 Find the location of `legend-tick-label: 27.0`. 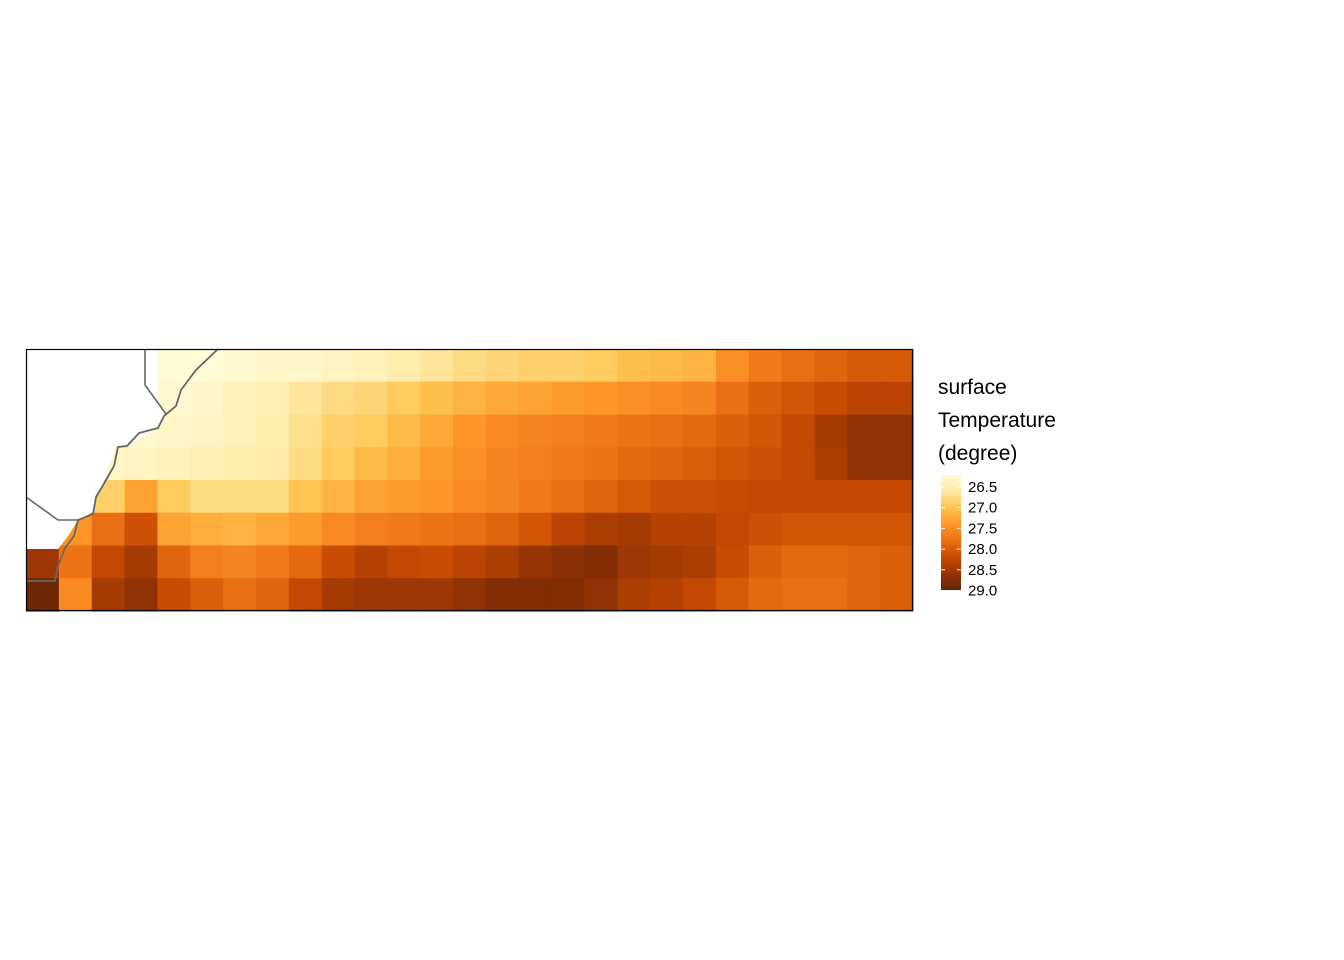

legend-tick-label: 27.0 is located at coordinates (982, 508).